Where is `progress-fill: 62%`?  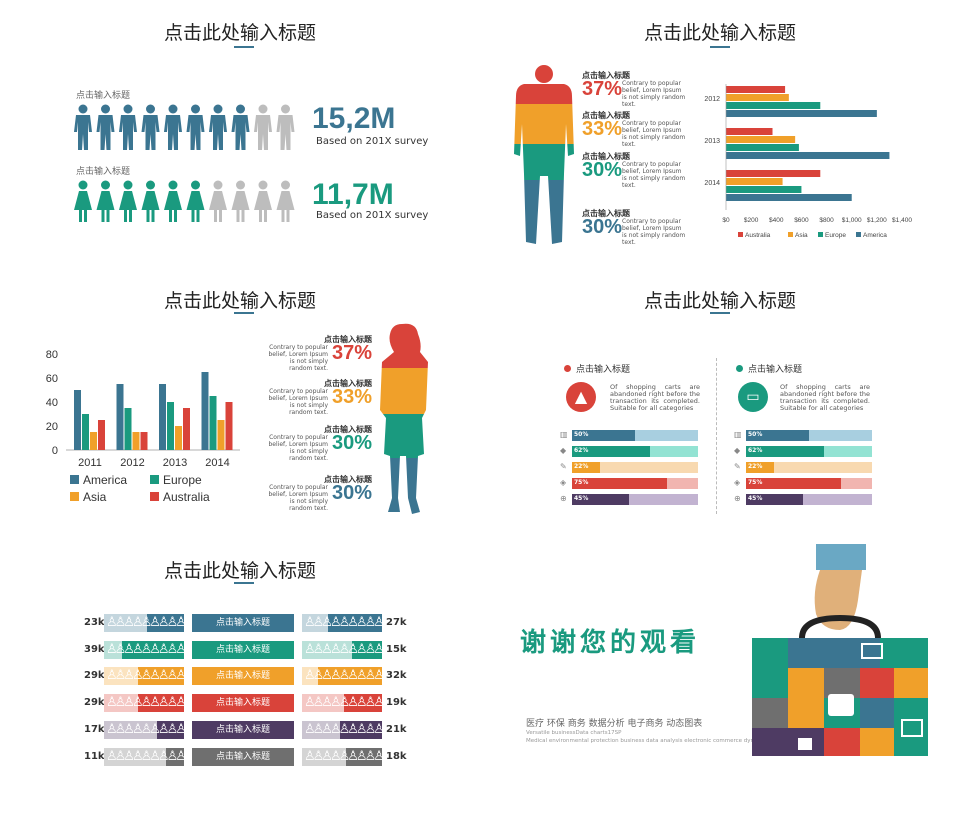 progress-fill: 62% is located at coordinates (611, 451).